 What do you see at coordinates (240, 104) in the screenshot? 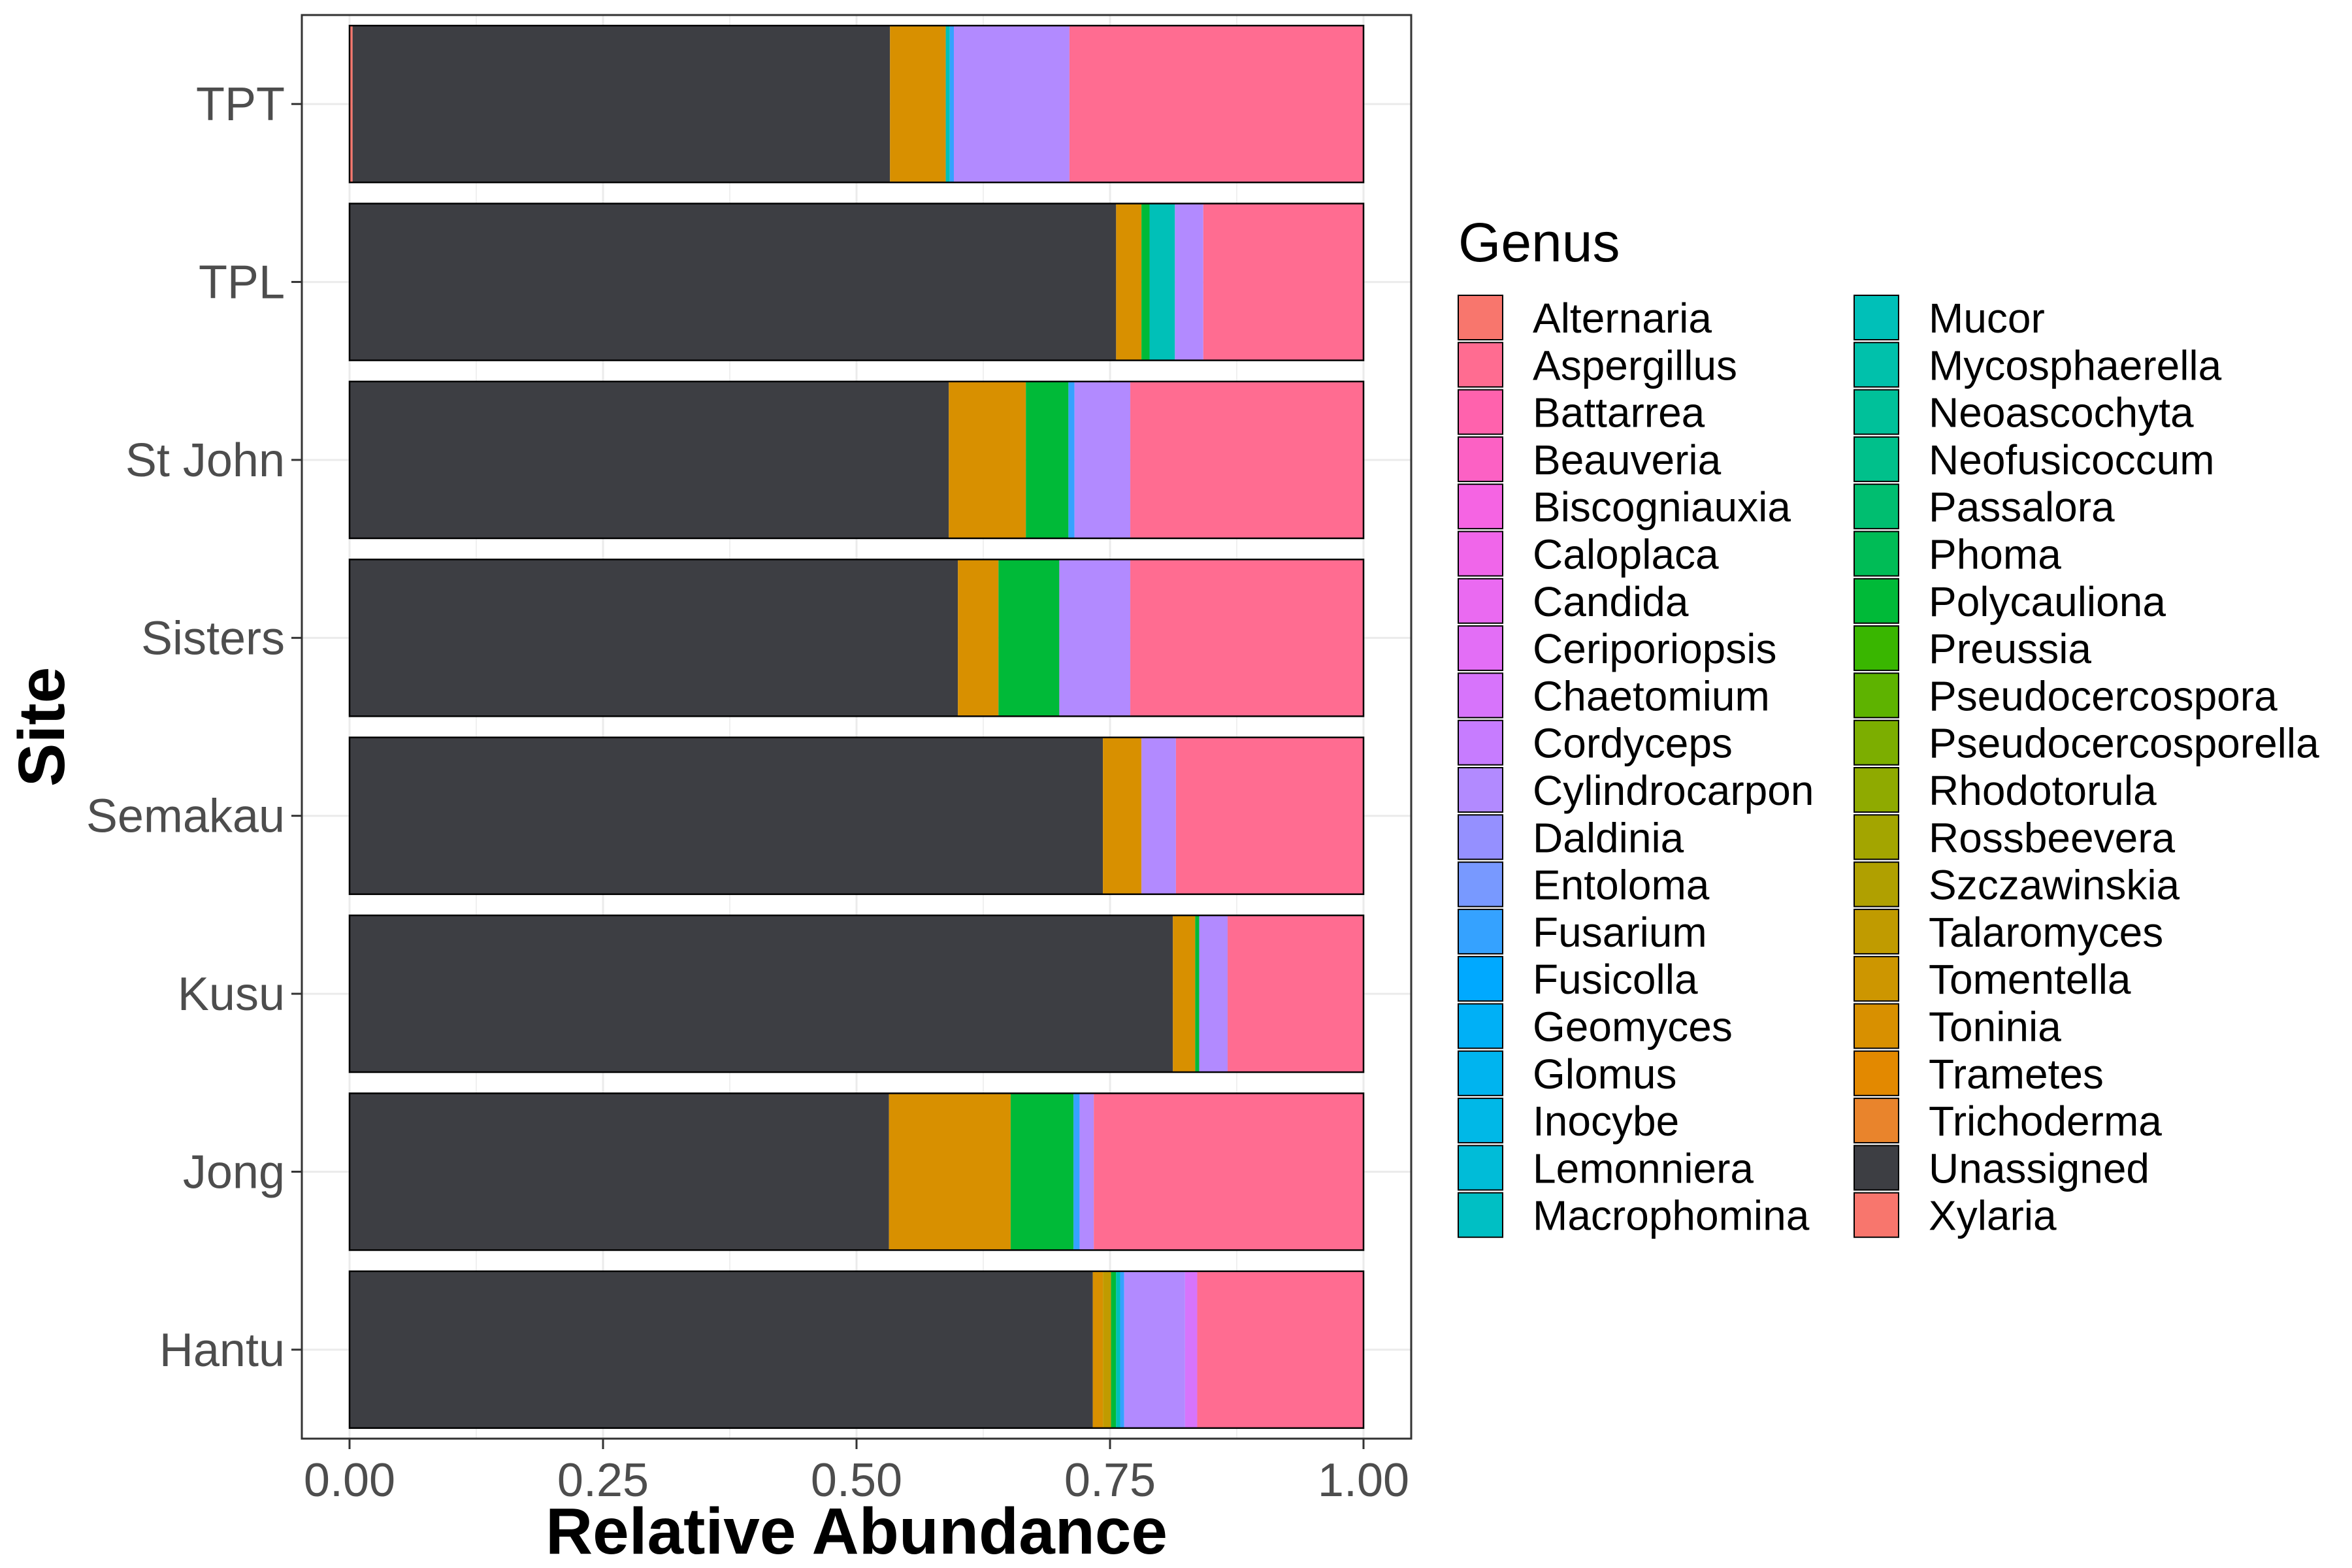
I see `y-tick-label: TPT` at bounding box center [240, 104].